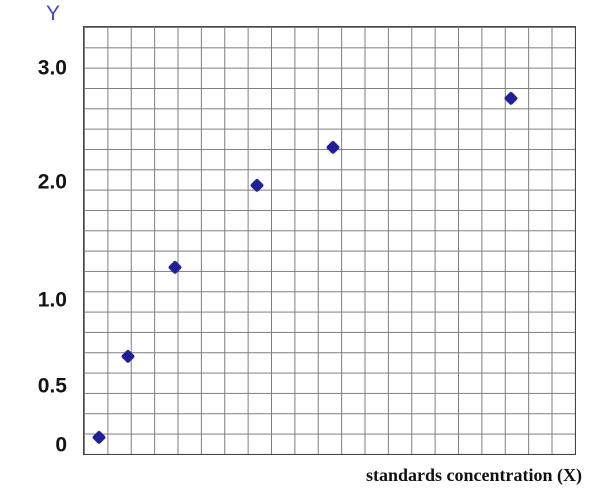 This screenshot has height=498, width=600. What do you see at coordinates (52, 68) in the screenshot?
I see `y-tick-label: 3.0` at bounding box center [52, 68].